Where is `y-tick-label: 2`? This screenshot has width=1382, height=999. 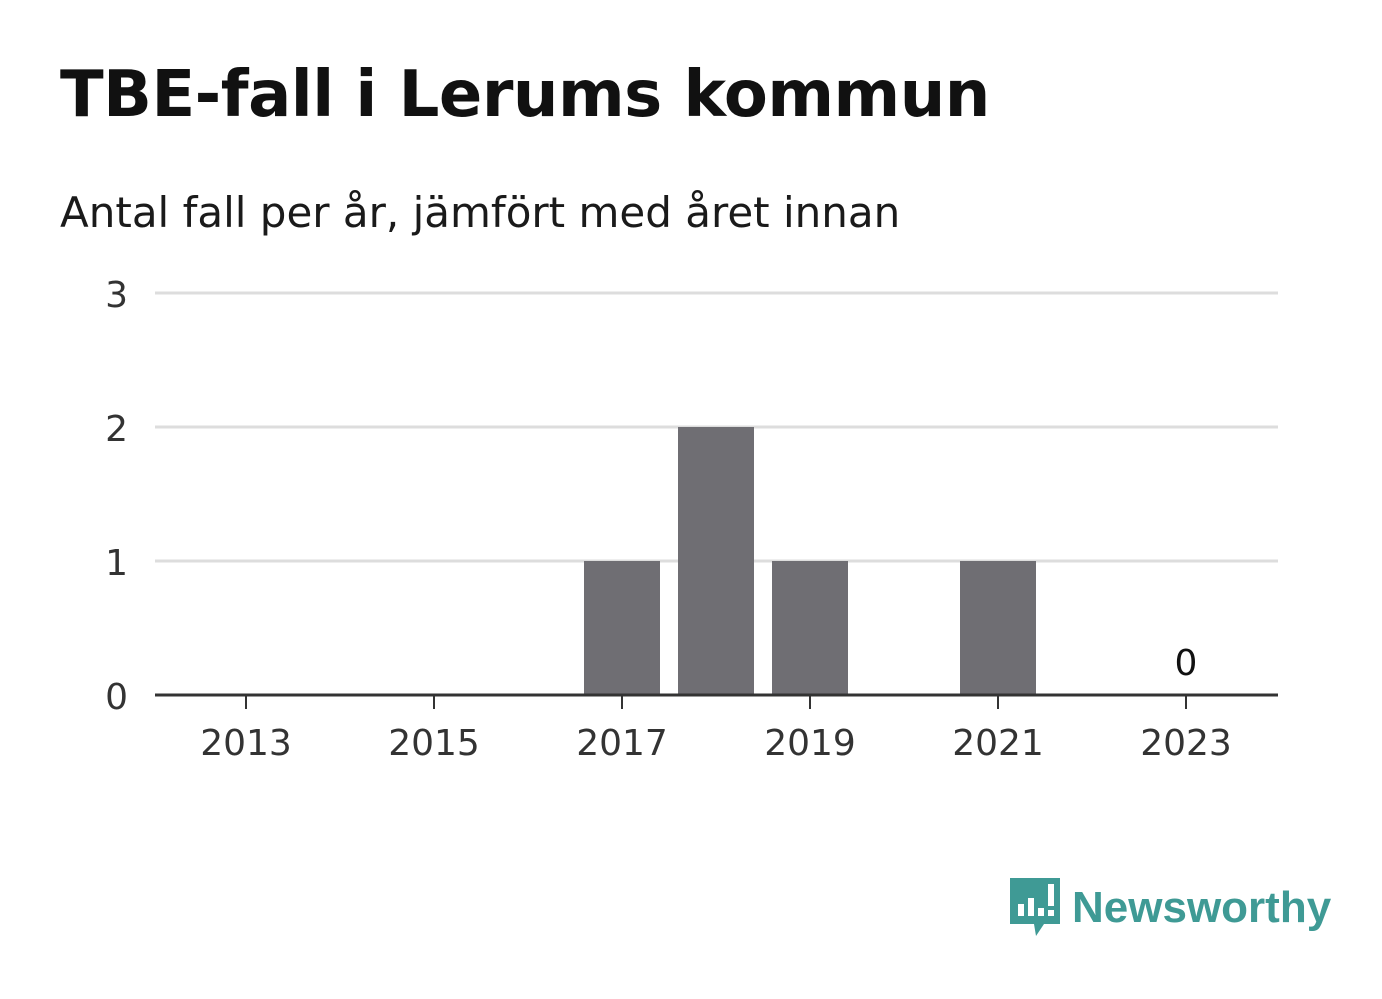
y-tick-label: 2 is located at coordinates (116, 429).